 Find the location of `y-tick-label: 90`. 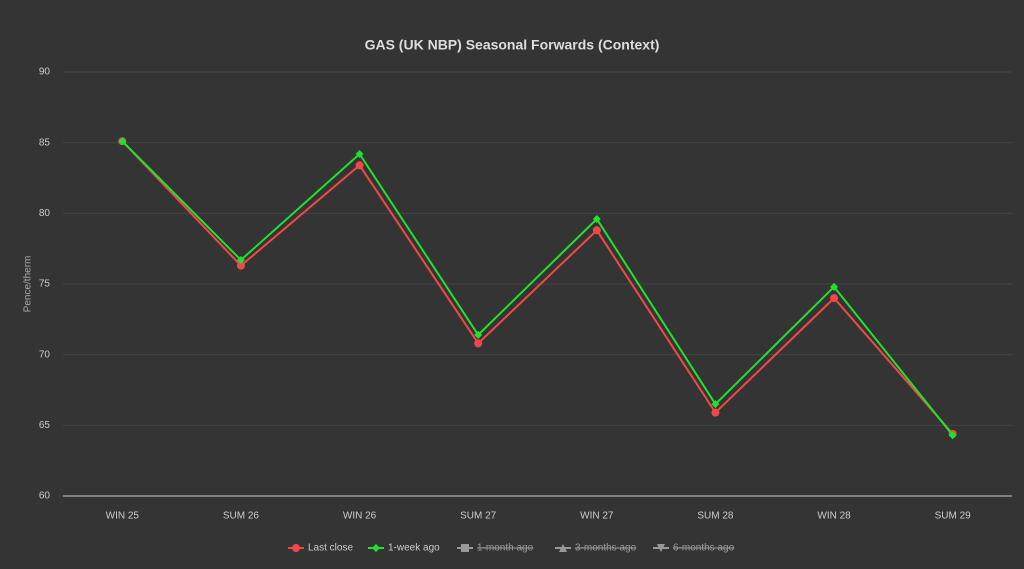

y-tick-label: 90 is located at coordinates (45, 72).